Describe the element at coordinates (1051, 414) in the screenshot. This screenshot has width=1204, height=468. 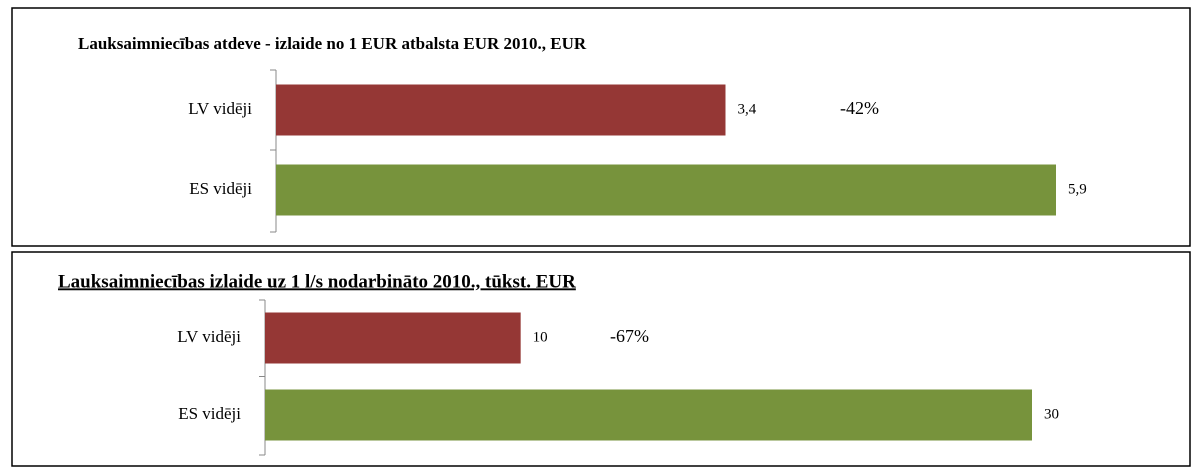
I see `value-label: 30` at that location.